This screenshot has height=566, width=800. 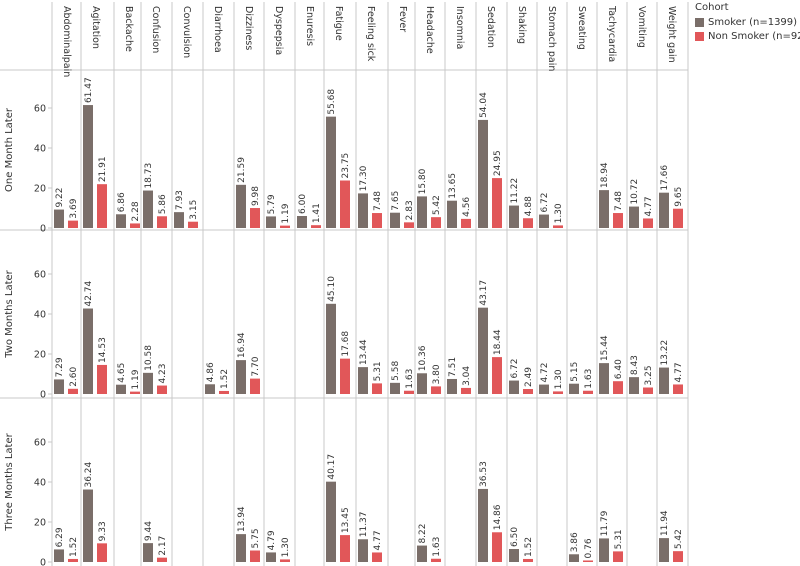 I want to click on bar-nonsmoker-diarrhoea-row2, so click(x=224, y=392).